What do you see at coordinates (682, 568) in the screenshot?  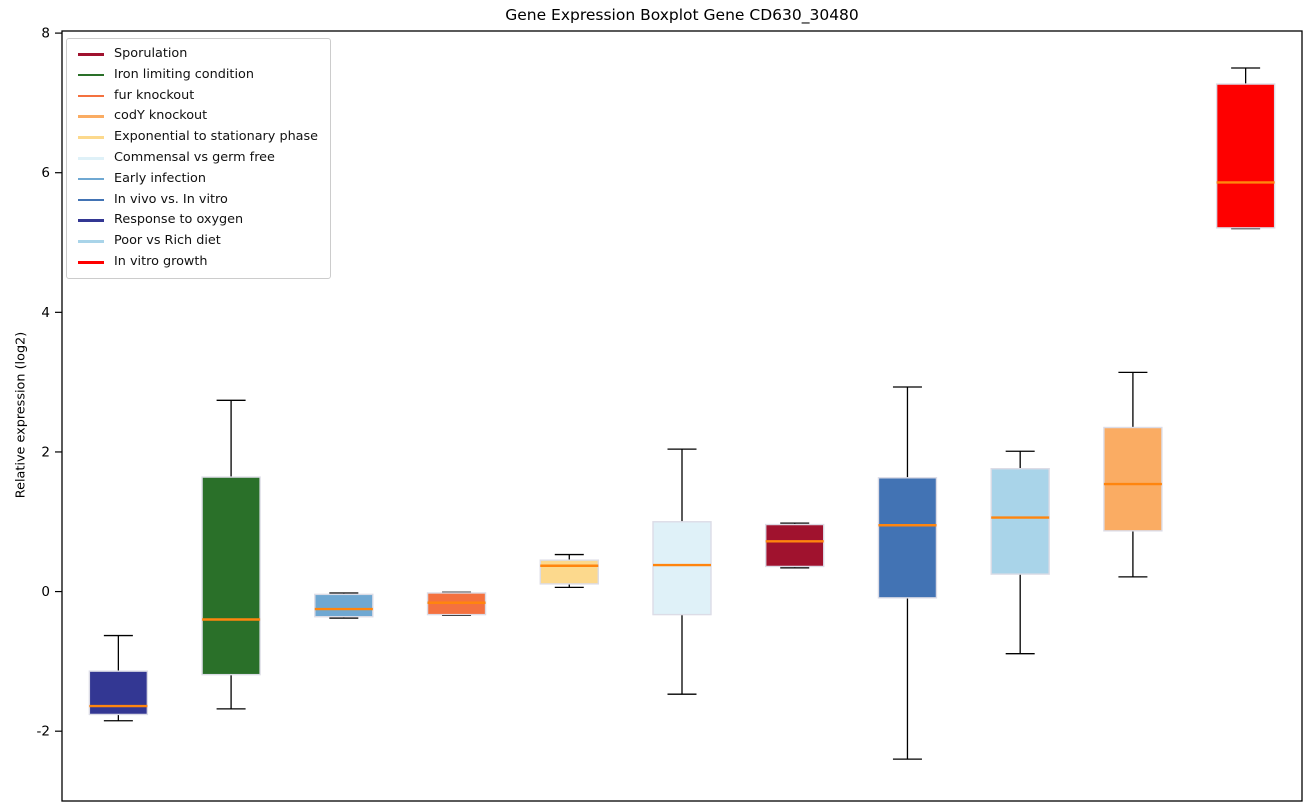 I see `box-commensal-vs-germ-free` at bounding box center [682, 568].